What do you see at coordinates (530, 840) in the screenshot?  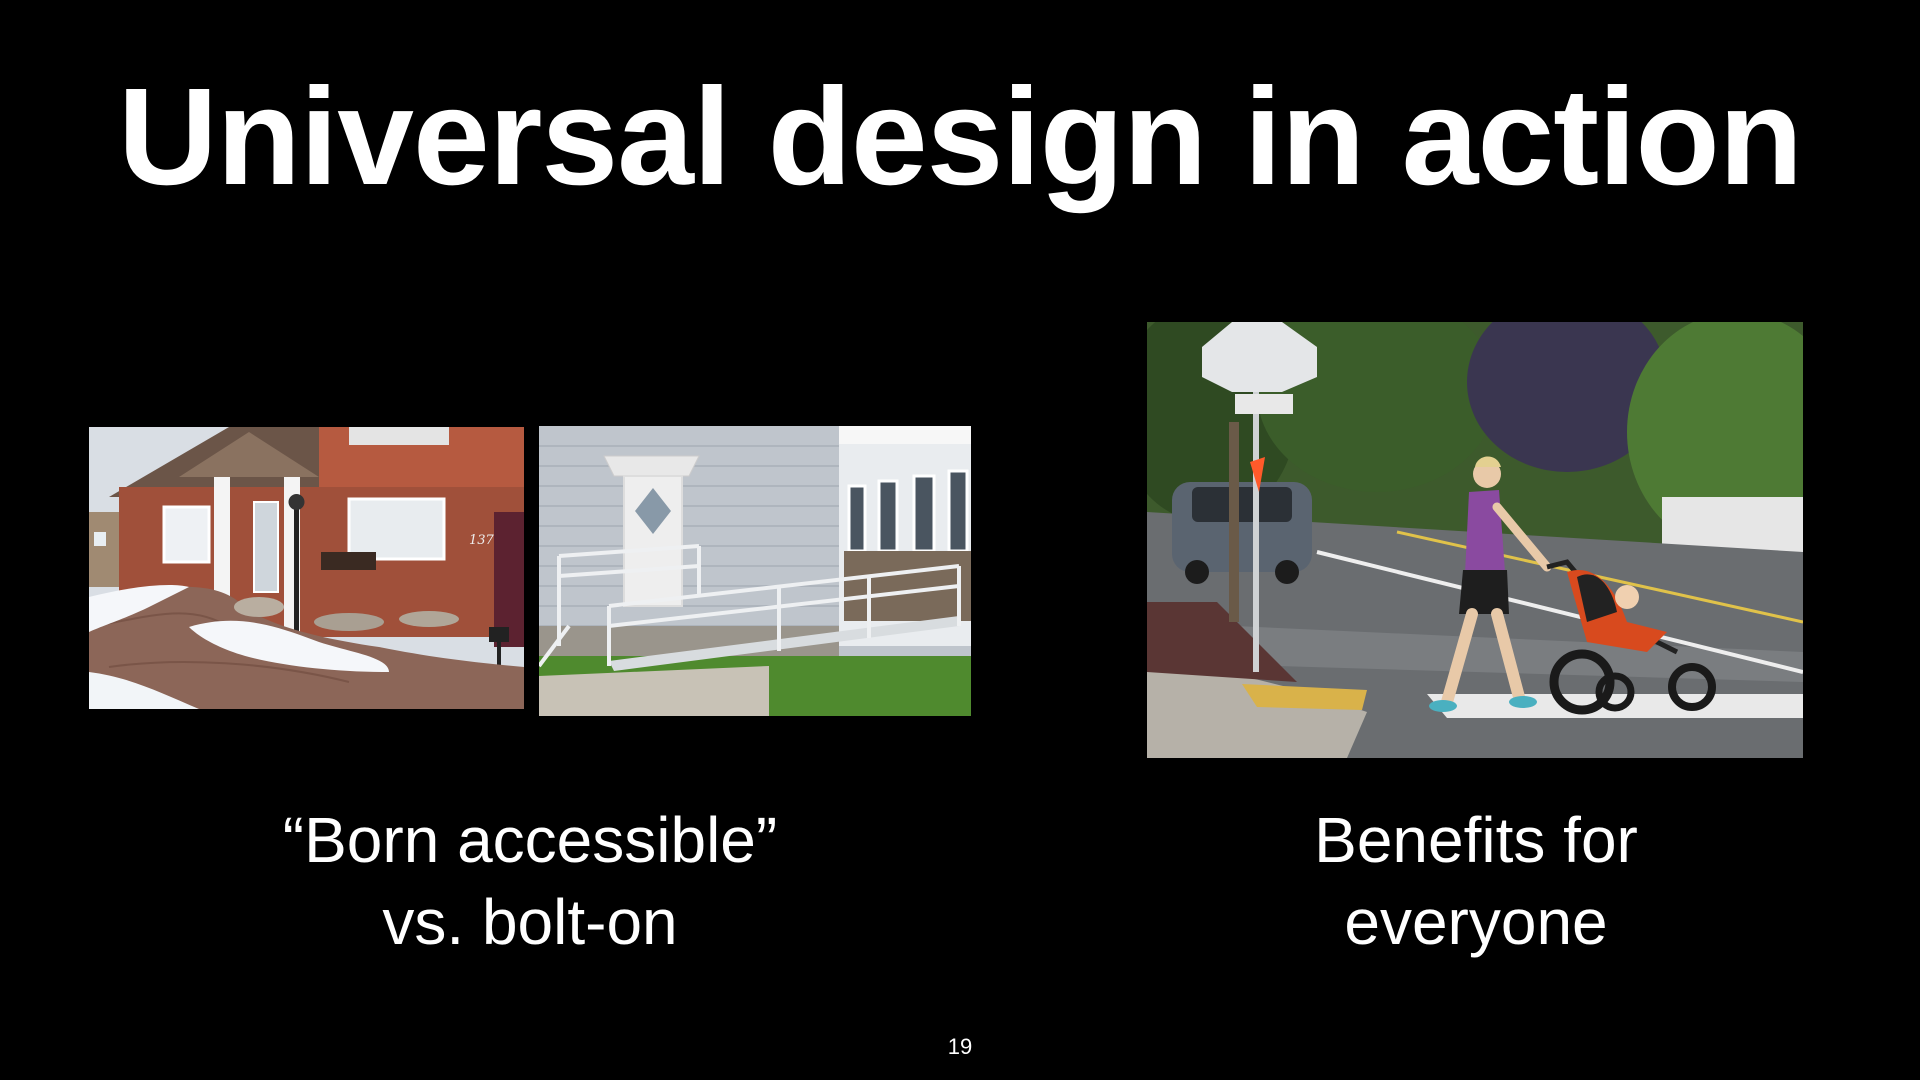 I see `caption-left-line1: “Born accessible”` at bounding box center [530, 840].